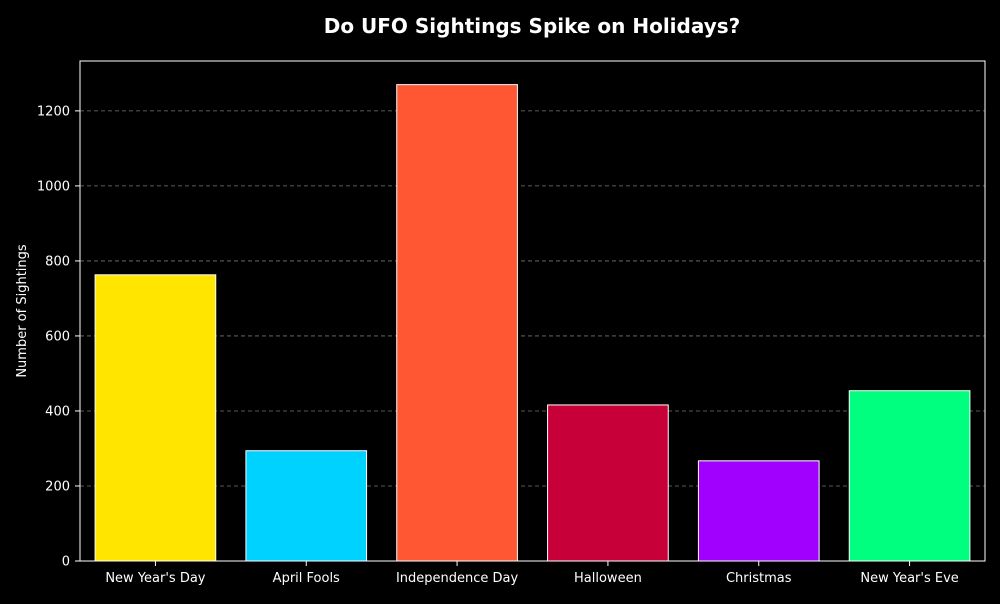 Image resolution: width=1000 pixels, height=604 pixels. Describe the element at coordinates (57, 411) in the screenshot. I see `y-tick-label: 400` at that location.